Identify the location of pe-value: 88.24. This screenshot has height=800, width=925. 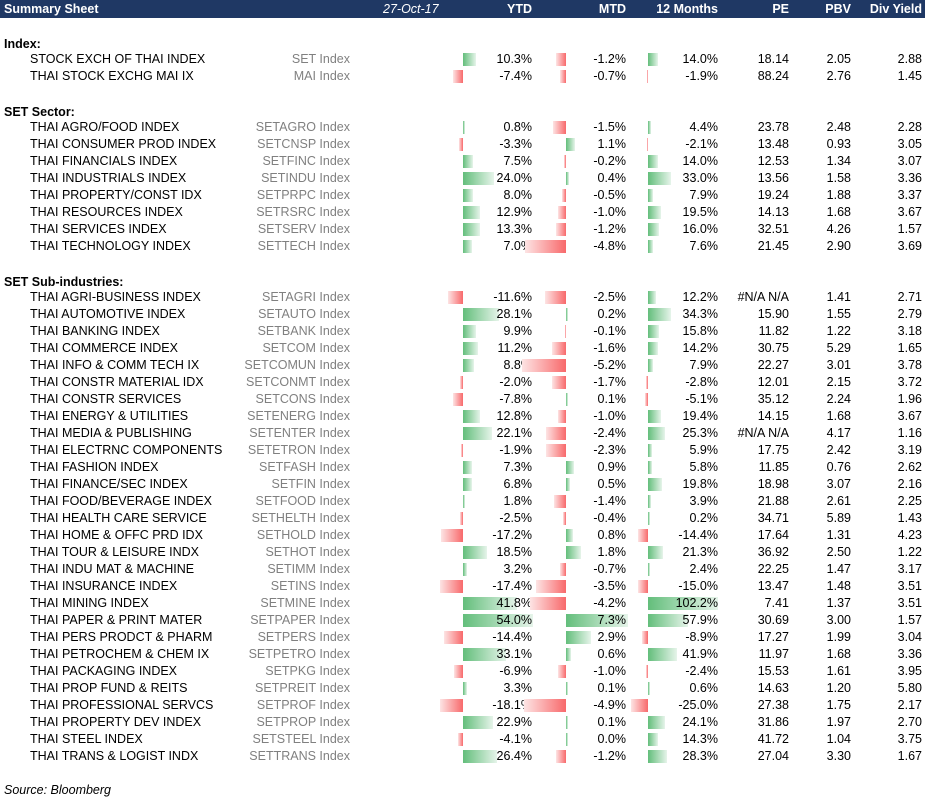
(773, 76).